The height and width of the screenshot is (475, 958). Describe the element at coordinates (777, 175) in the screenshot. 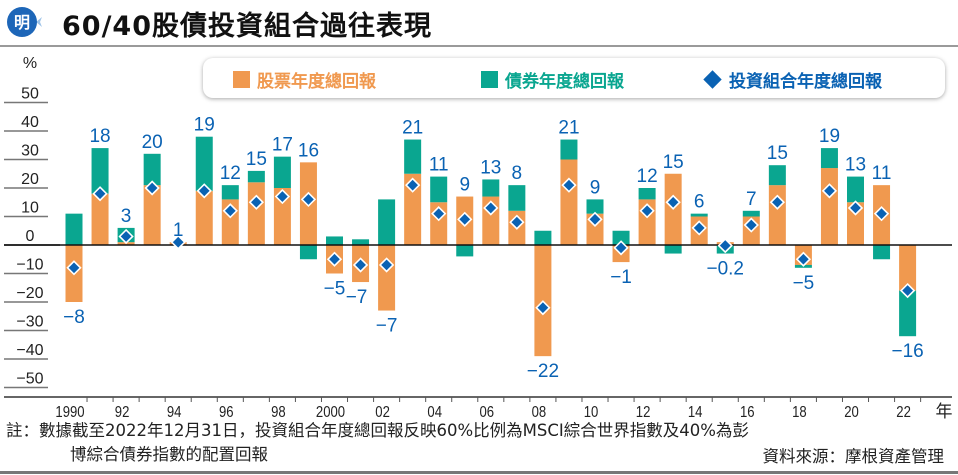

I see `bar-bond-2017` at that location.